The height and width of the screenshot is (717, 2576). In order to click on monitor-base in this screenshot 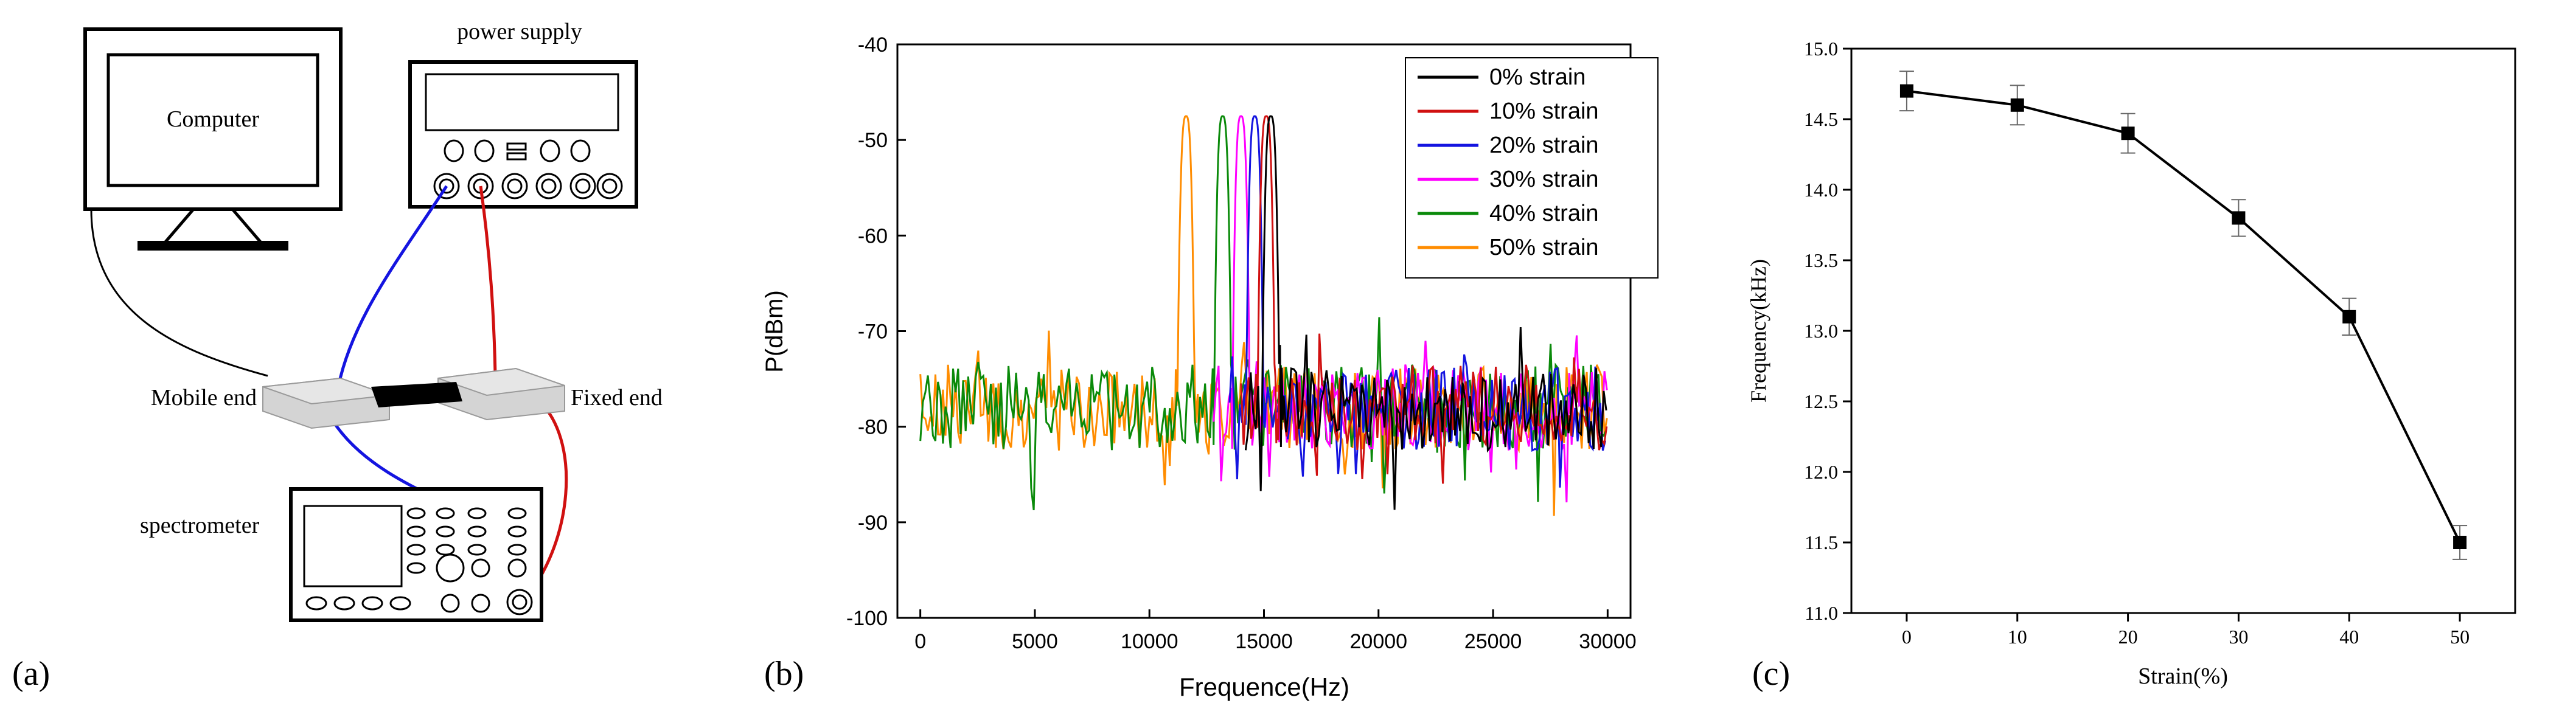, I will do `click(213, 246)`.